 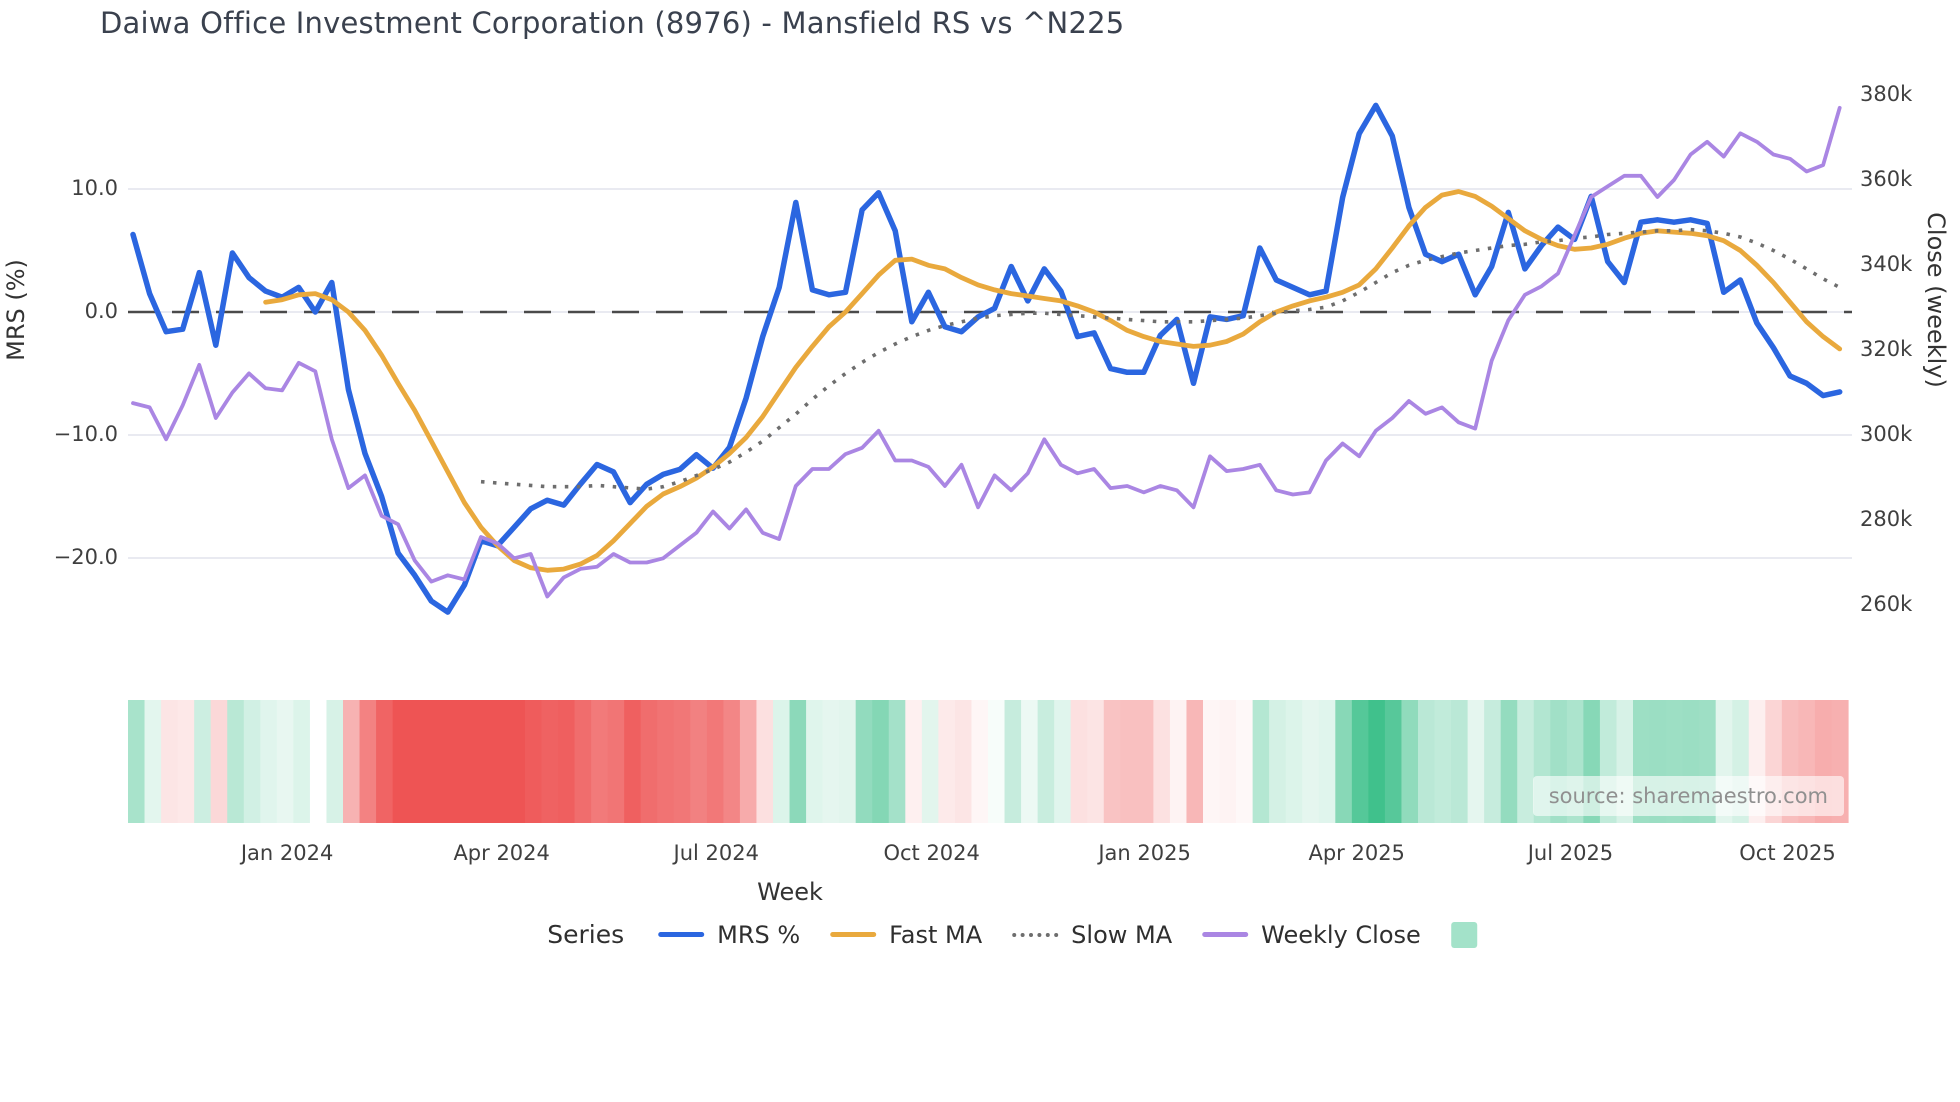 I want to click on legend-item-slow-ma: Slow MA, so click(x=1092, y=935).